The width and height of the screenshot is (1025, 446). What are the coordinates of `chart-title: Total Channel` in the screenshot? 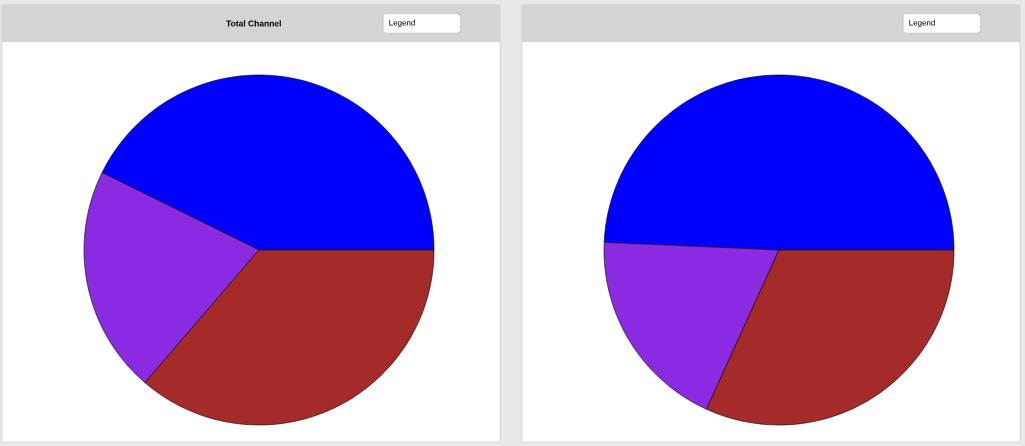 It's located at (253, 23).